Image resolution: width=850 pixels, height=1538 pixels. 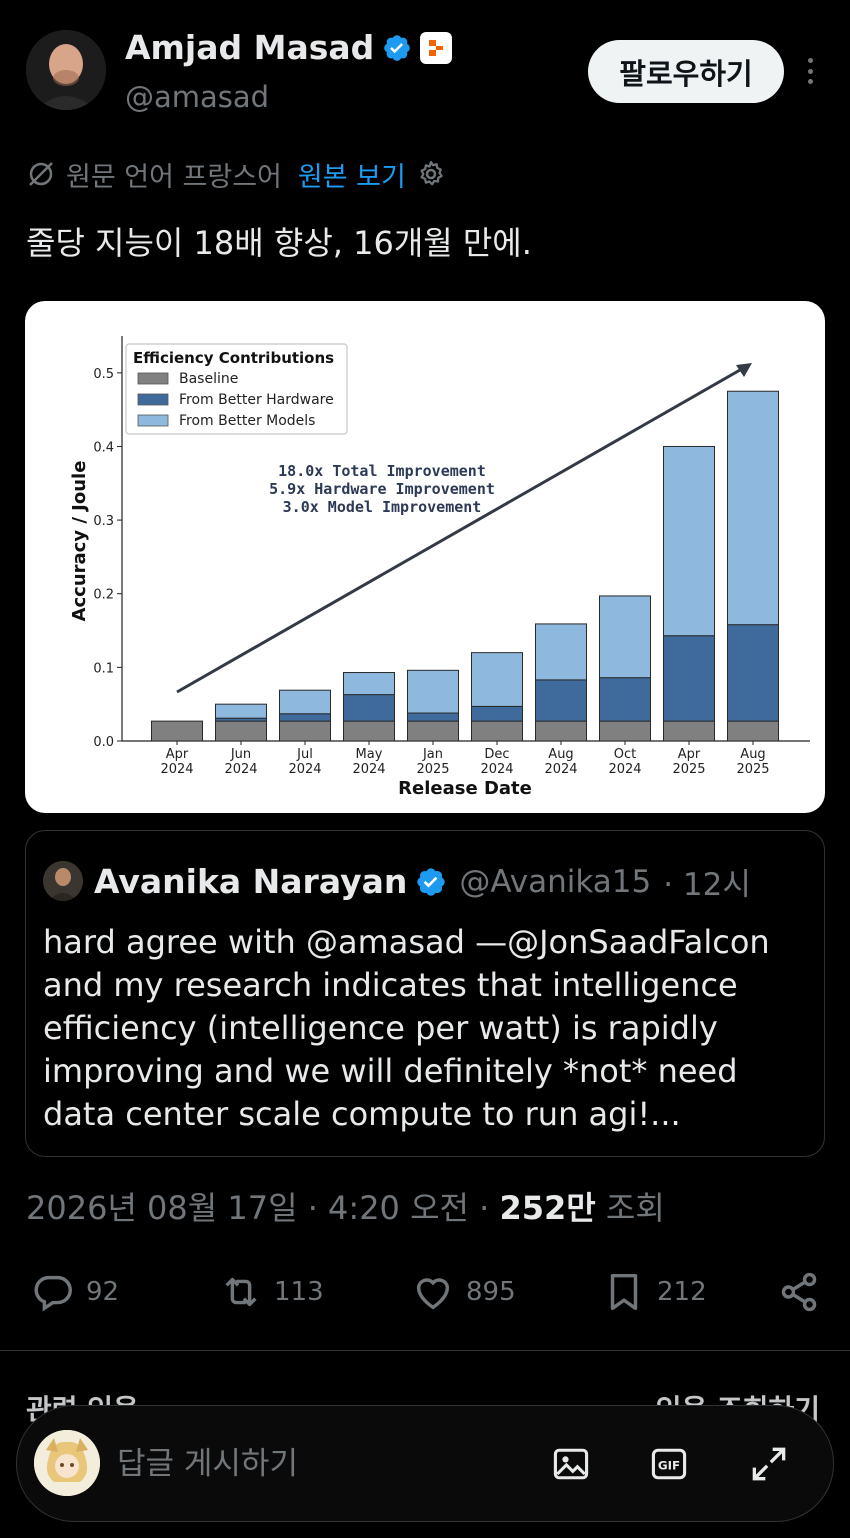 I want to click on legend-swatch-baseline, so click(x=153, y=378).